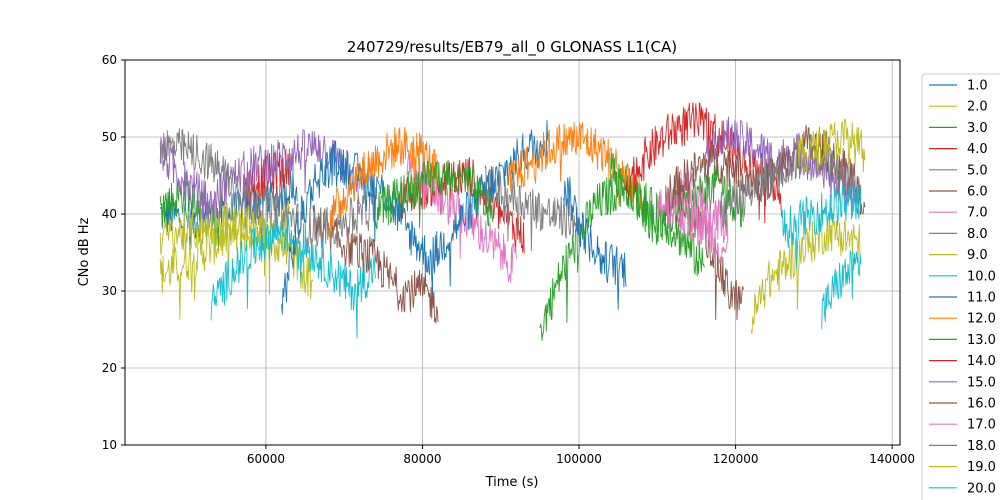 The image size is (1000, 500). What do you see at coordinates (512, 47) in the screenshot?
I see `chart-title: 240729/results/EB79_all_0 GLONASS L1(CA)` at bounding box center [512, 47].